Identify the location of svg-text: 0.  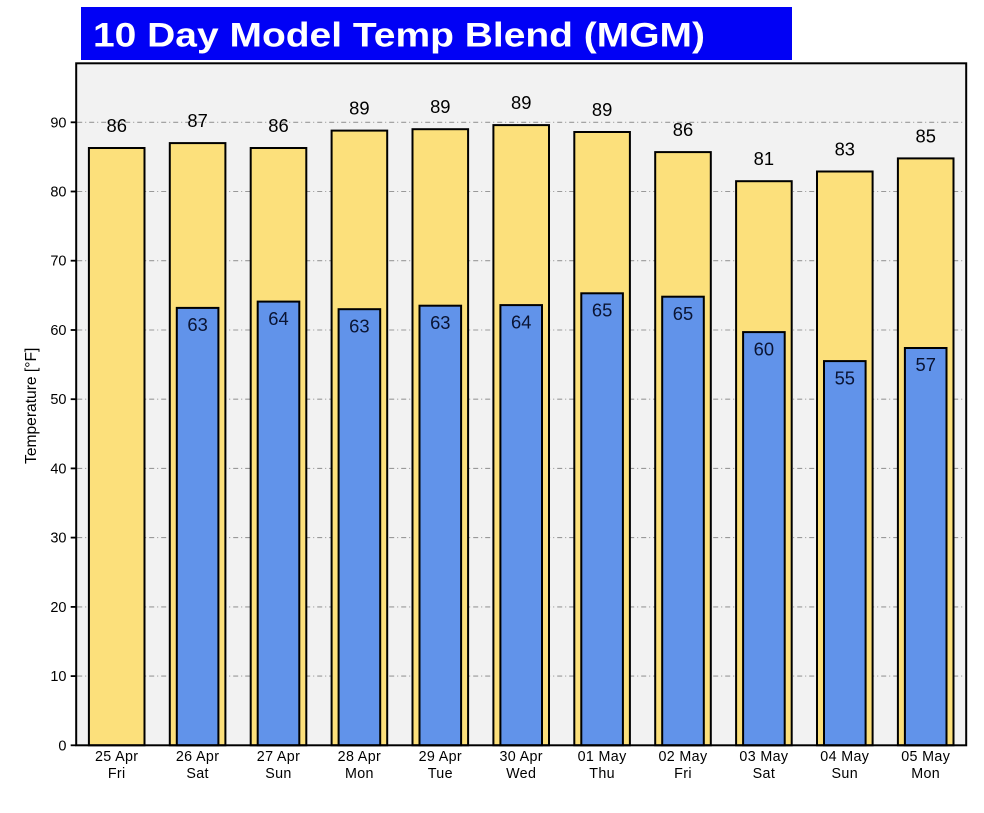
(62, 746).